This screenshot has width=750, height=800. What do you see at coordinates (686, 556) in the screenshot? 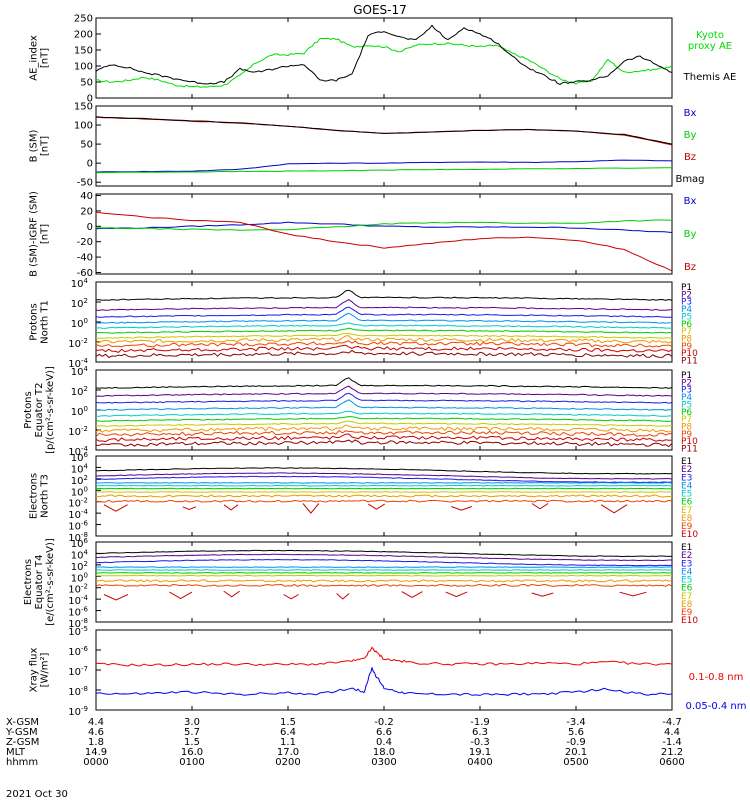
I see `legend-E2: E2` at bounding box center [686, 556].